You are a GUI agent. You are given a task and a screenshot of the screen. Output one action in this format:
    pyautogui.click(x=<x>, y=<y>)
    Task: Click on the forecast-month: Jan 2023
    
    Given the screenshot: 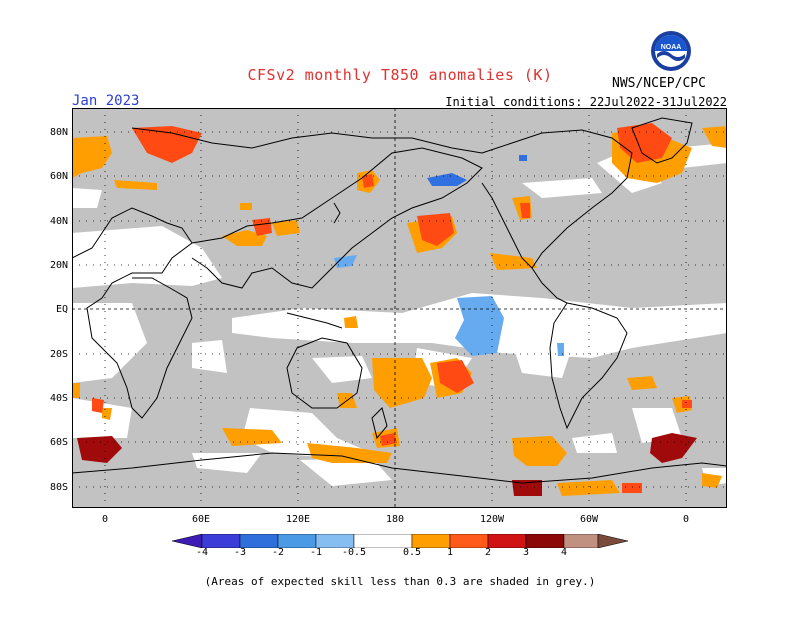 What is the action you would take?
    pyautogui.click(x=106, y=101)
    